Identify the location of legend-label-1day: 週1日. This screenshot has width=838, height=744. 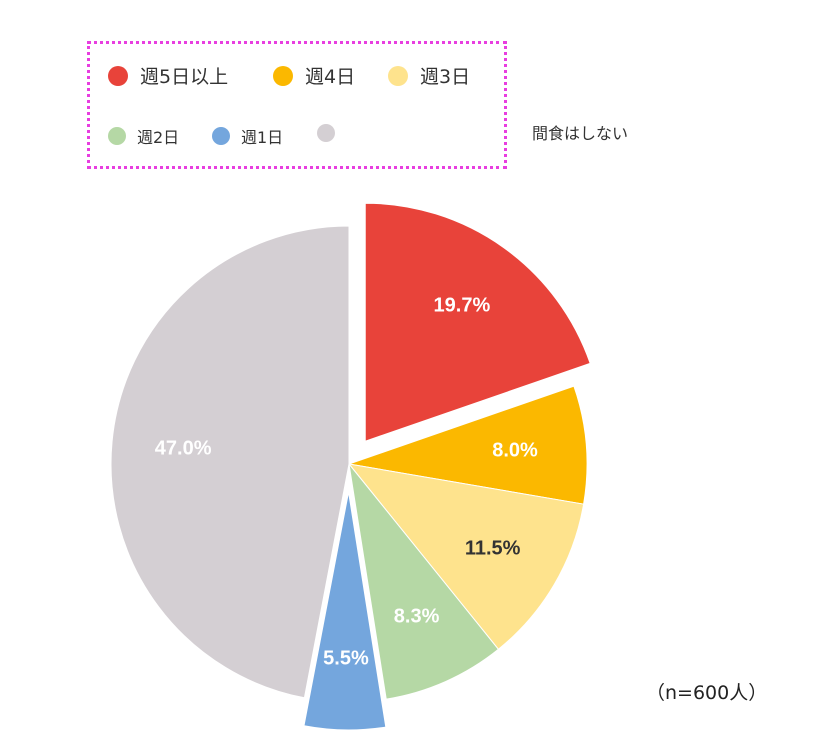
(262, 137).